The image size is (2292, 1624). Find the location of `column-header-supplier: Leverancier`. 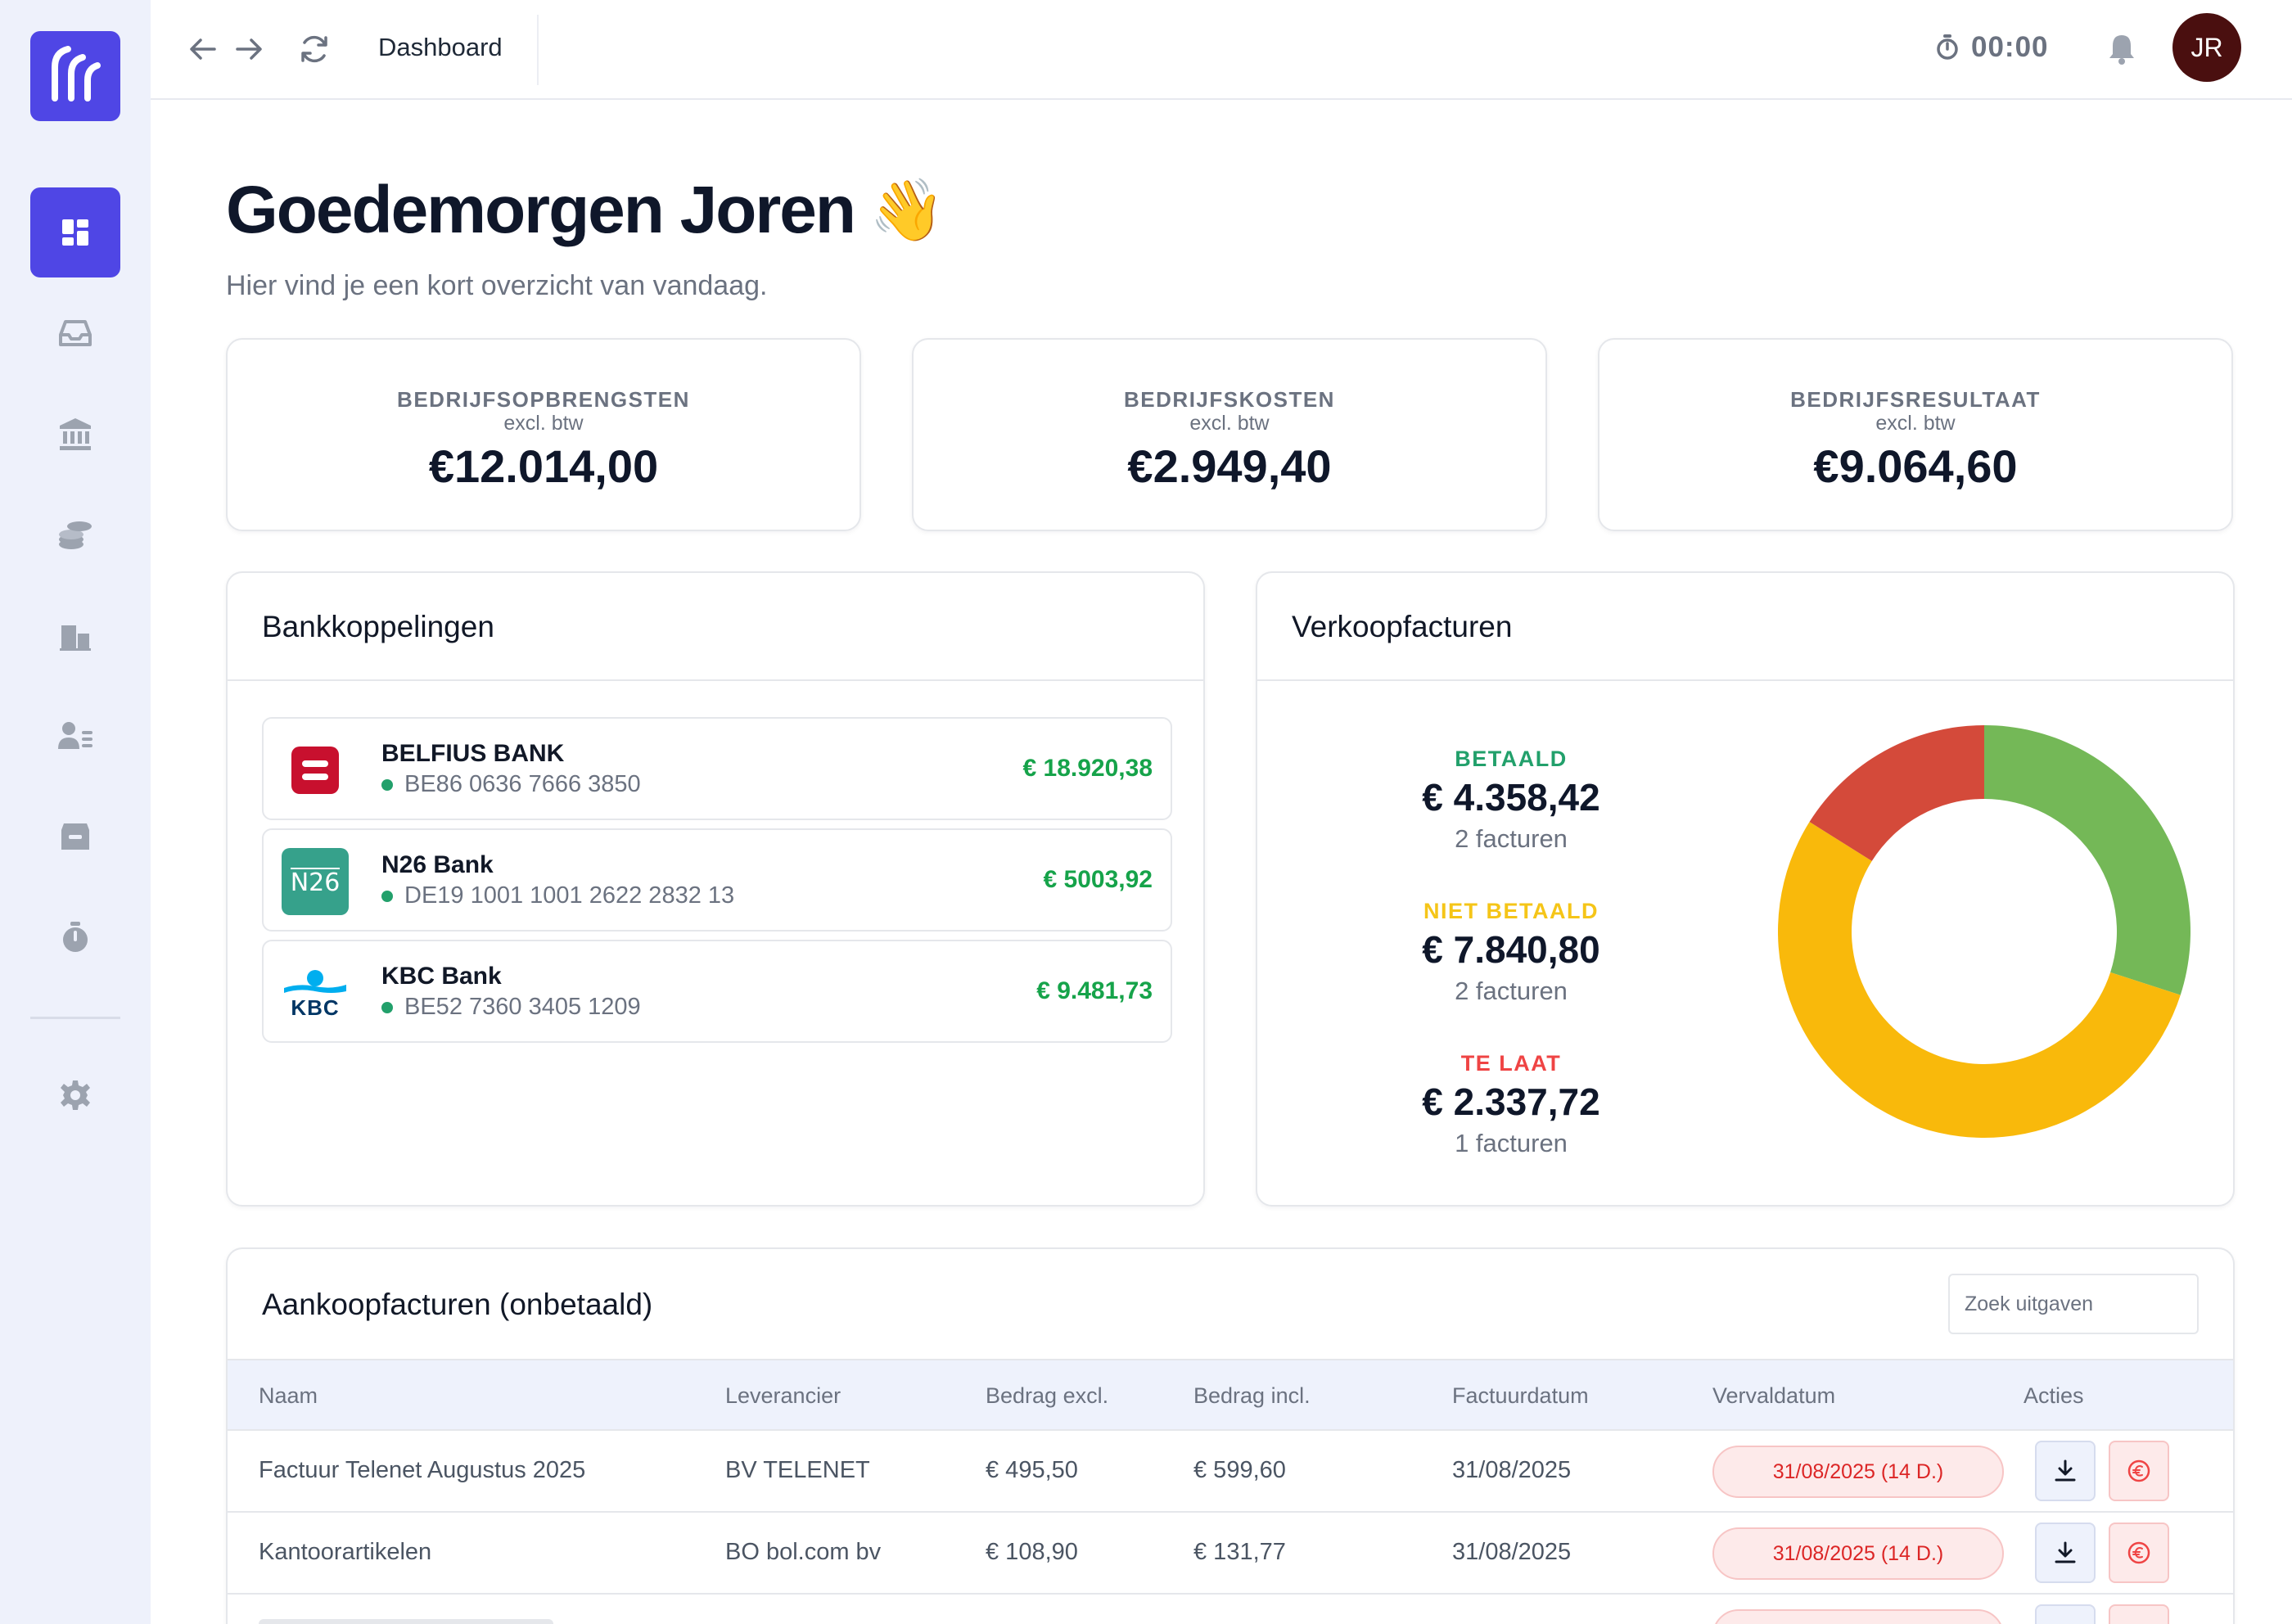

column-header-supplier: Leverancier is located at coordinates (783, 1396).